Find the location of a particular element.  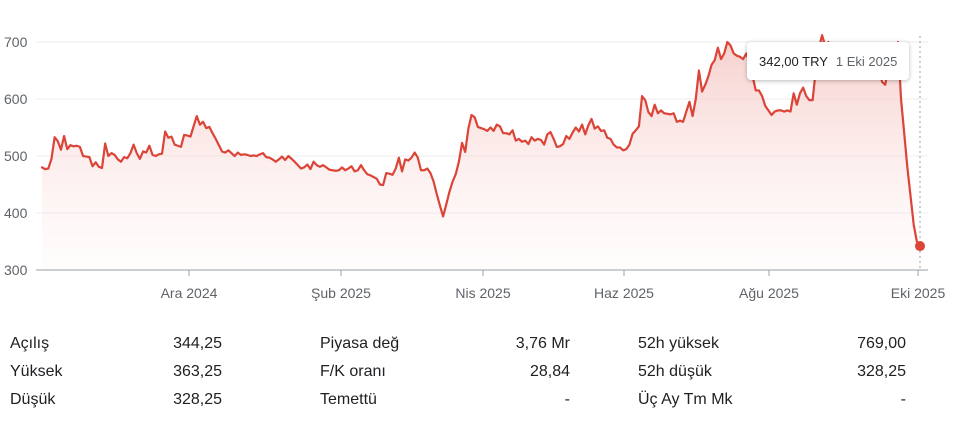

y-tick-label: 400 is located at coordinates (16, 213).